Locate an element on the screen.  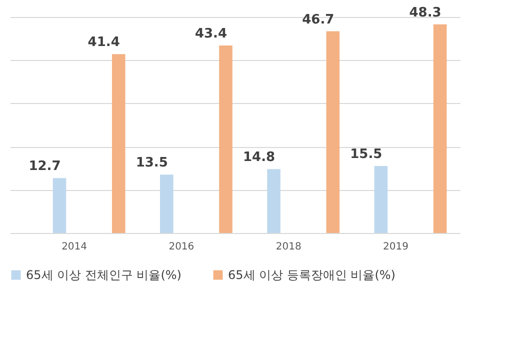
x-tick-label: 2014 is located at coordinates (75, 247).